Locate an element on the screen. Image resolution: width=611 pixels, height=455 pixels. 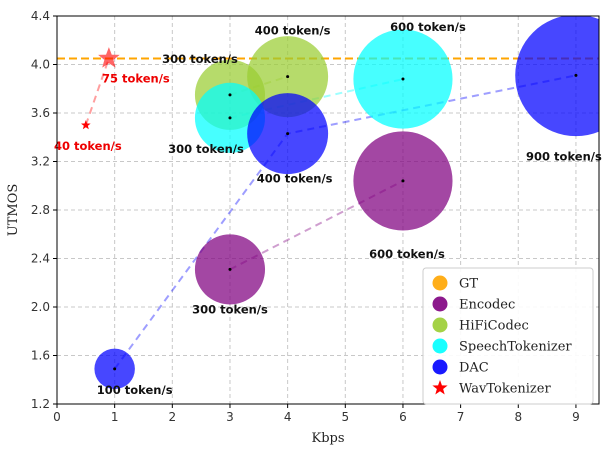
hificodec-token-rate-label: 300 token/s is located at coordinates (200, 59).